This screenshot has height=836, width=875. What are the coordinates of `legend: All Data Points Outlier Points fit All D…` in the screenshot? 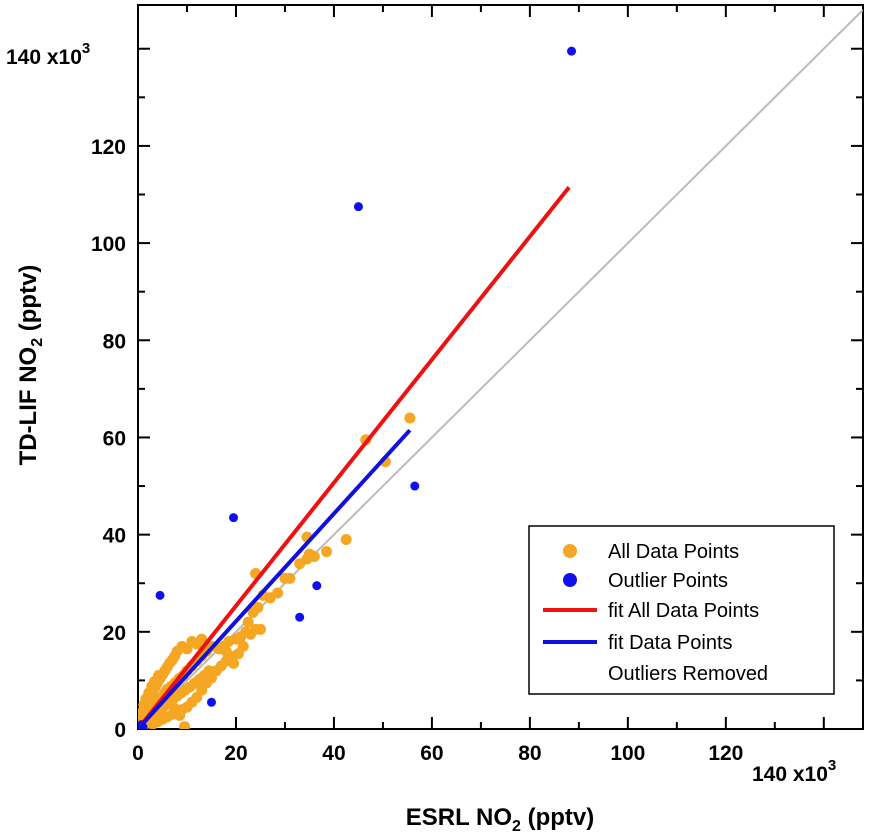 It's located at (681, 610).